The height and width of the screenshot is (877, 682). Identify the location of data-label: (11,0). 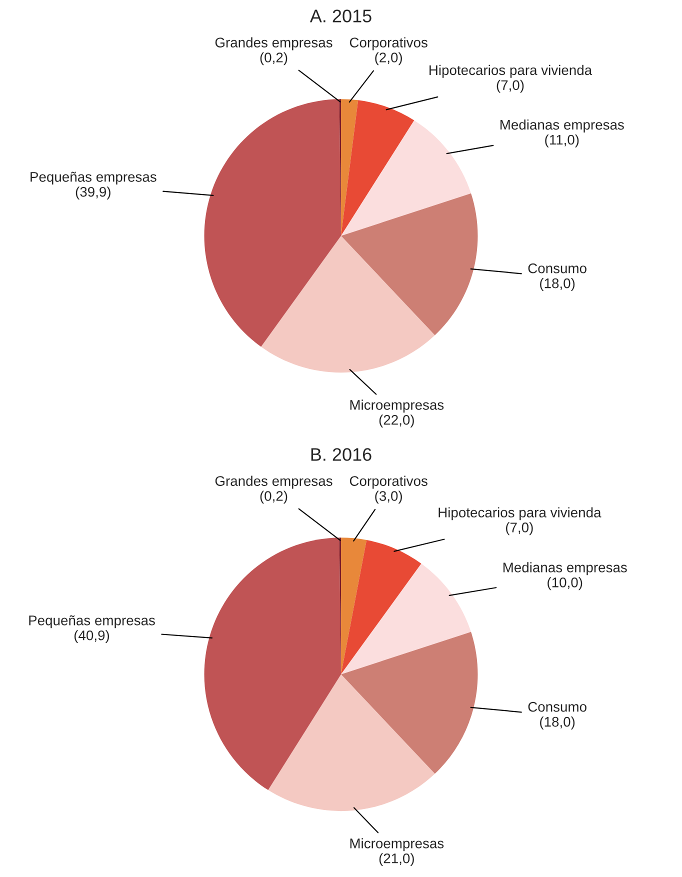
(562, 141).